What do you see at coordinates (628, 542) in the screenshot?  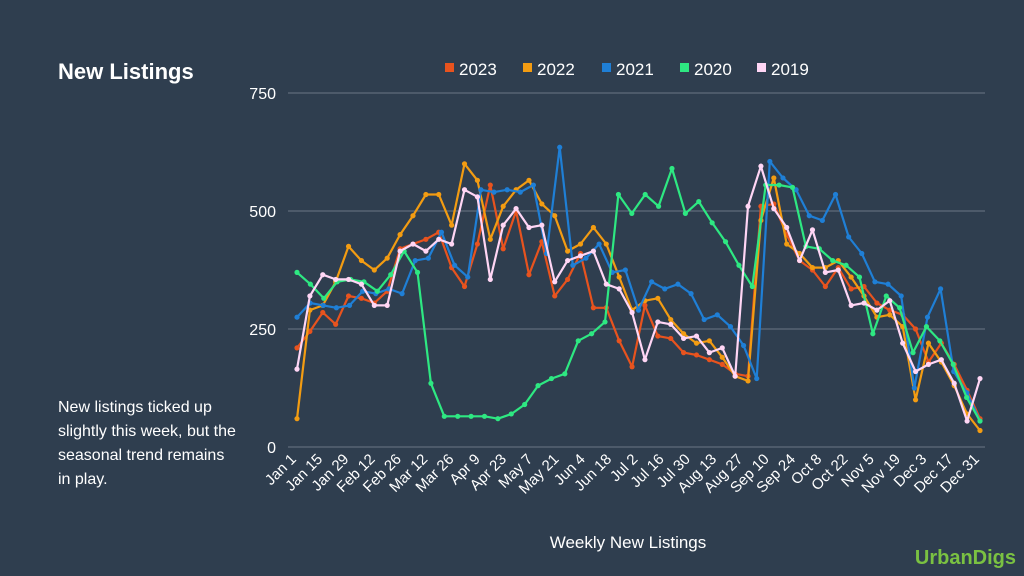 I see `x-axis-label: Weekly New Listings` at bounding box center [628, 542].